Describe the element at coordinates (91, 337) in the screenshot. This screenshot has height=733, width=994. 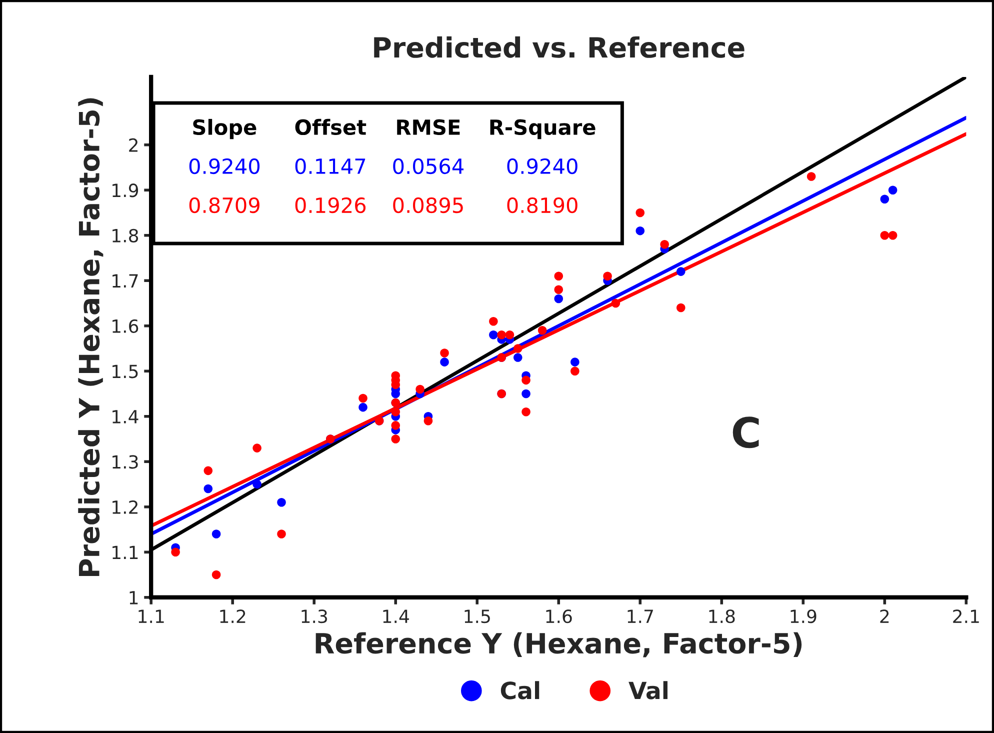
I see `y-axis-title: Predicted Y (Hexane, Factor-5)` at that location.